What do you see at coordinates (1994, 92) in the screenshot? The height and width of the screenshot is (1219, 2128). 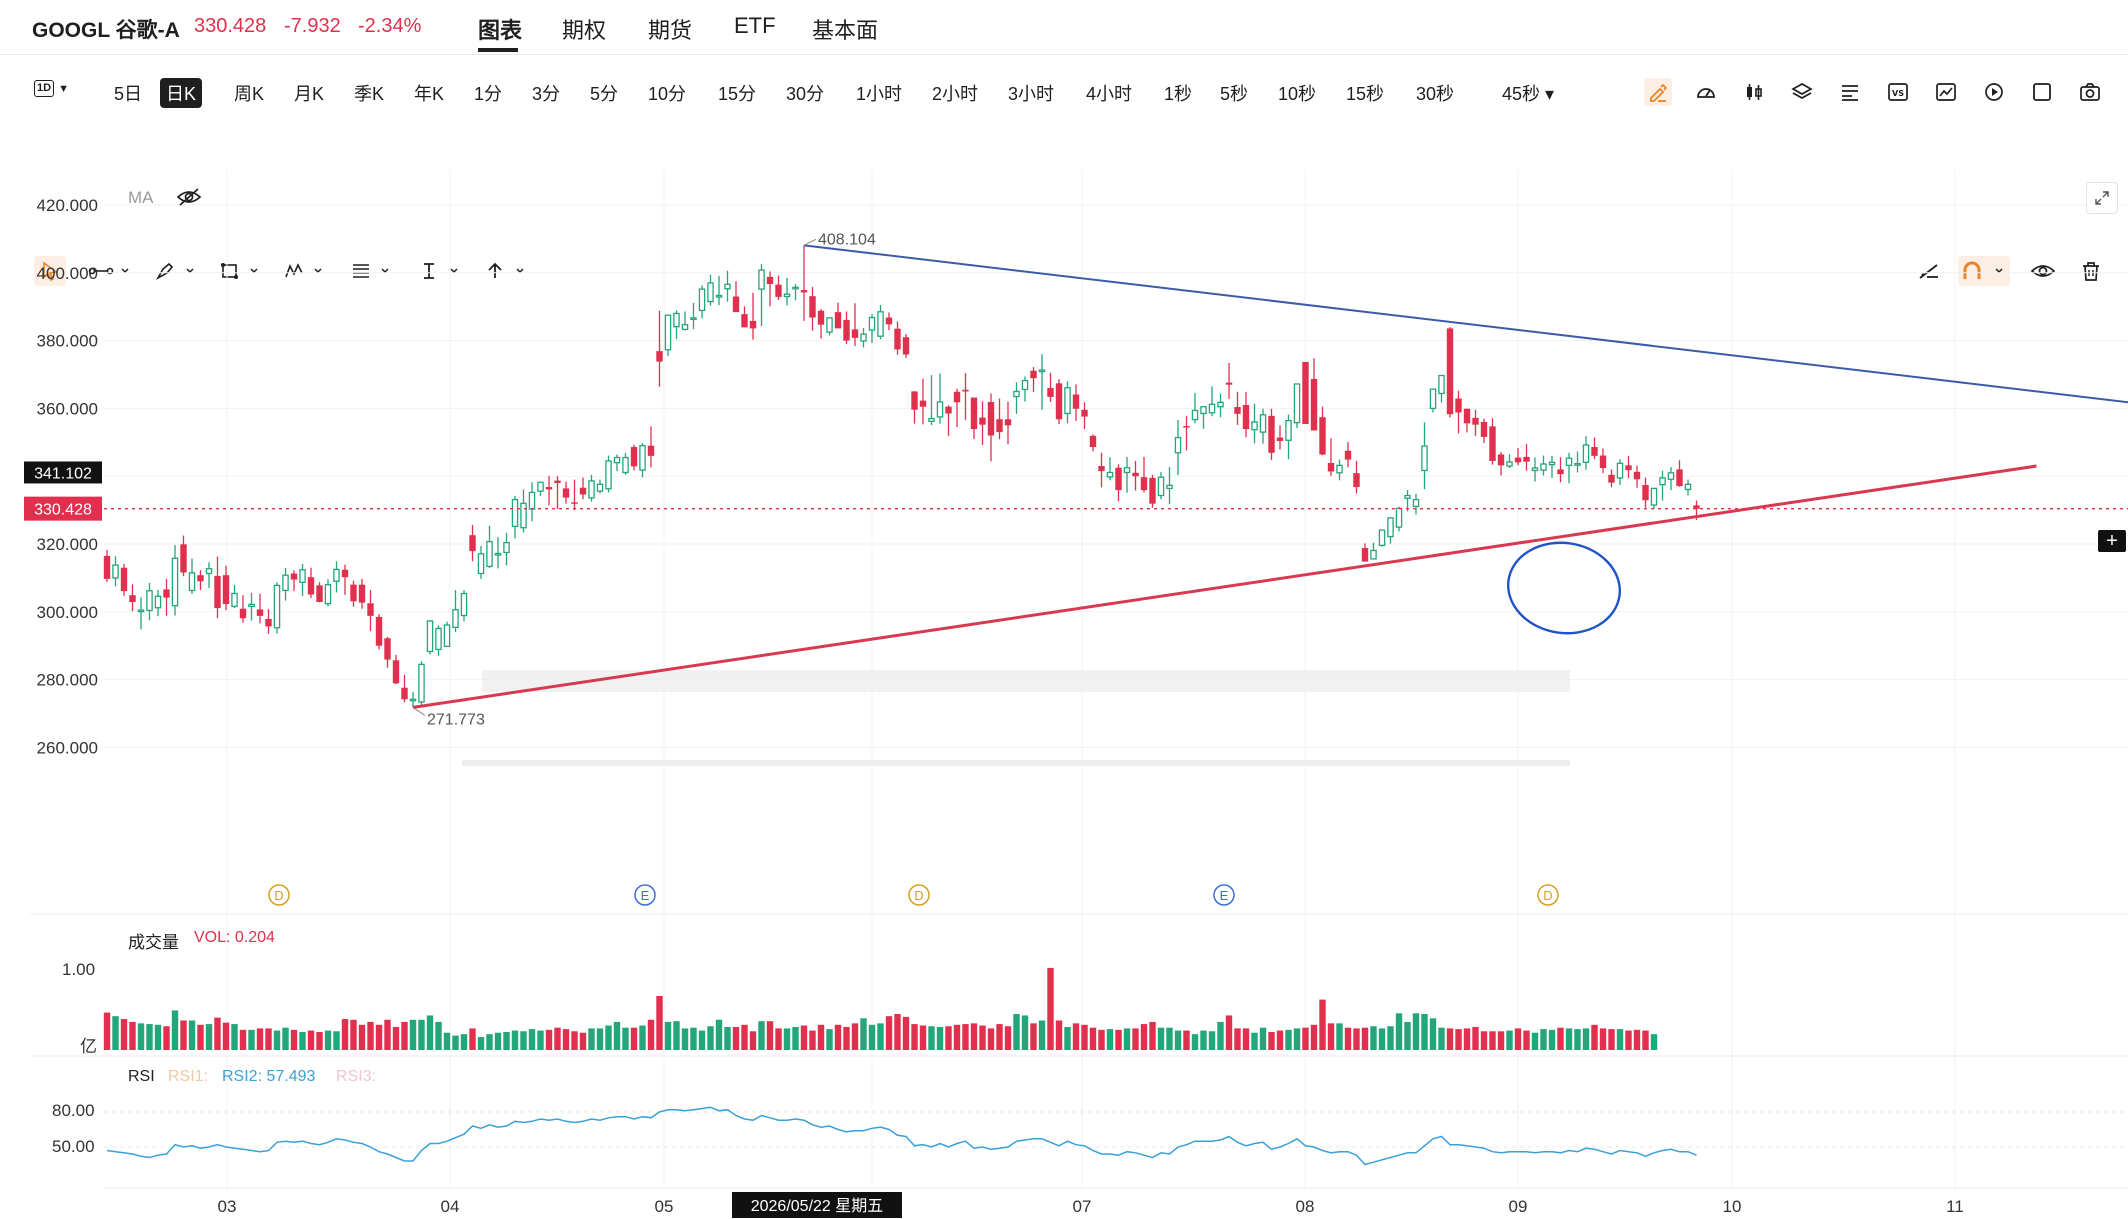 I see `replay-icon` at bounding box center [1994, 92].